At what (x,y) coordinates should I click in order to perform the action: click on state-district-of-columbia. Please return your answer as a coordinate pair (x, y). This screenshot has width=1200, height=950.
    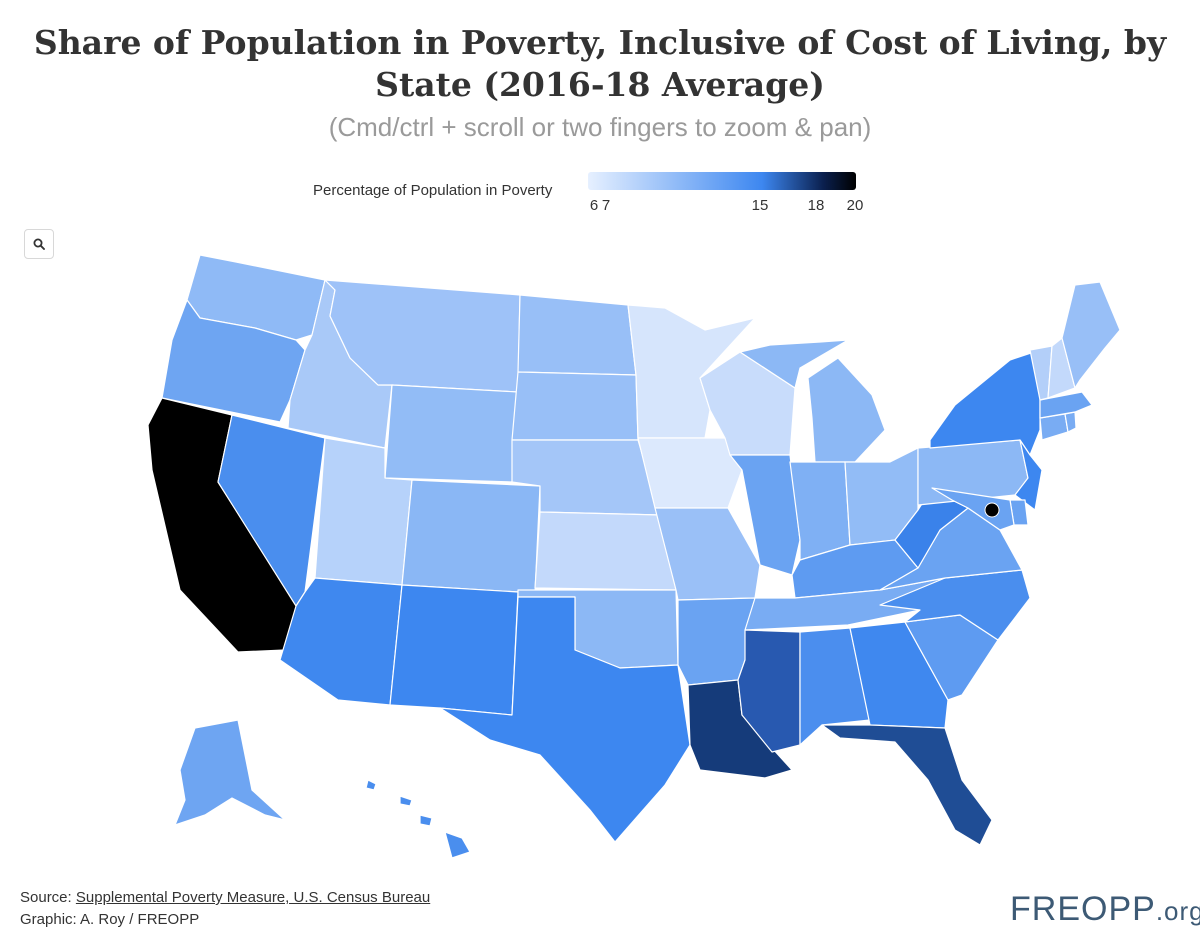
    Looking at the image, I should click on (992, 510).